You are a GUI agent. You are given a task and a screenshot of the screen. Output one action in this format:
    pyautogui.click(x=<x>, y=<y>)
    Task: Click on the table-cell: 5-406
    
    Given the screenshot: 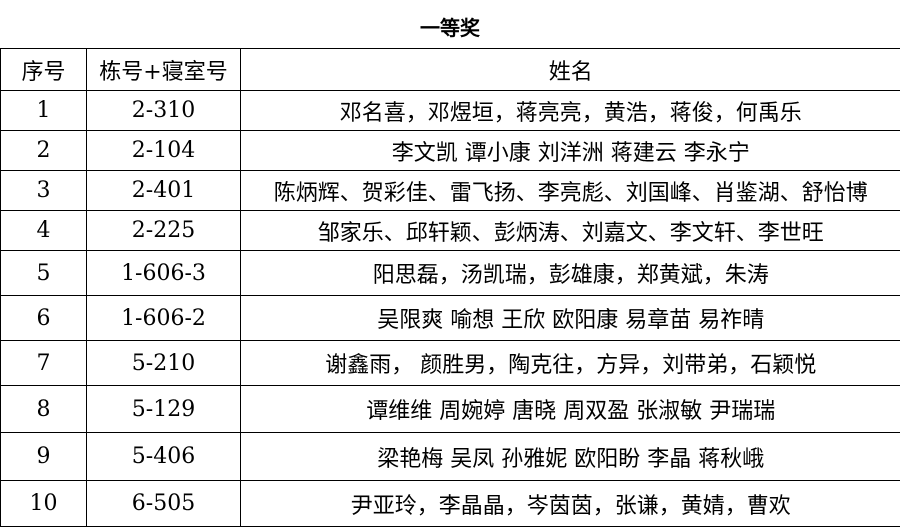 What is the action you would take?
    pyautogui.click(x=164, y=457)
    